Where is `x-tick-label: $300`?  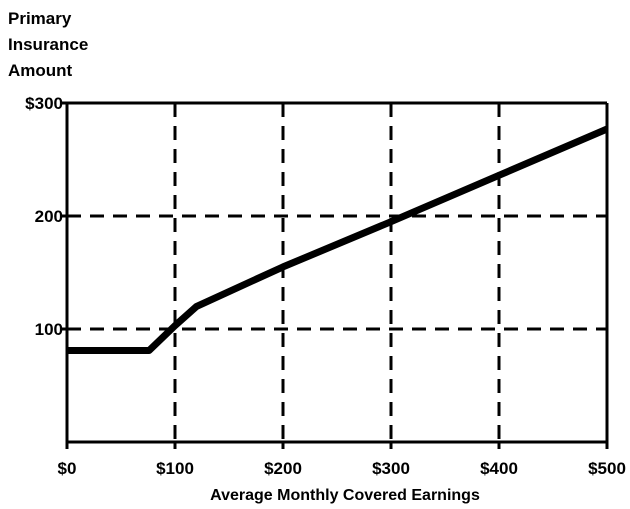
x-tick-label: $300 is located at coordinates (391, 468).